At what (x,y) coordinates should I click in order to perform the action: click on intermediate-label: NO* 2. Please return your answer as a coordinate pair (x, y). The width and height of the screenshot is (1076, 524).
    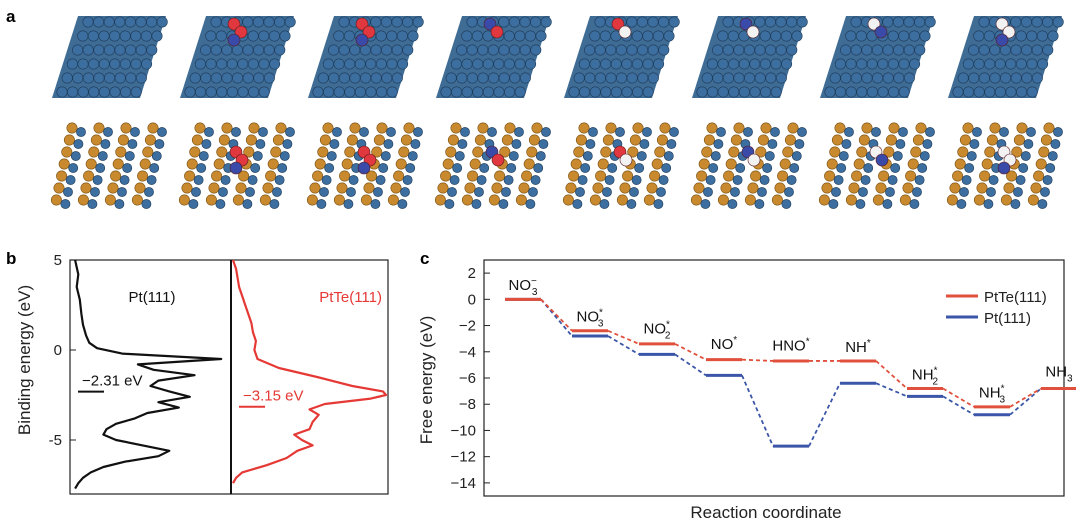
    Looking at the image, I should click on (657, 330).